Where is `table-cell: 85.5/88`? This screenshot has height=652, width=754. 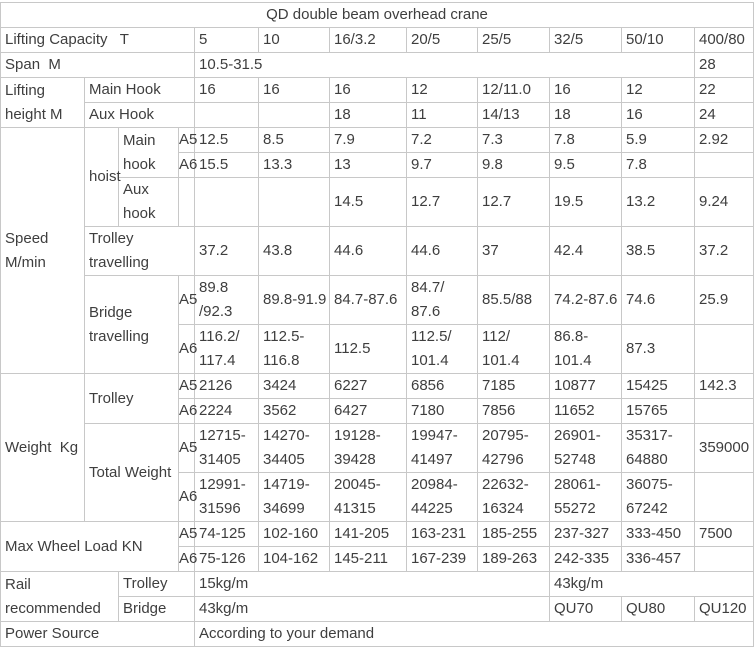
table-cell: 85.5/88 is located at coordinates (513, 300).